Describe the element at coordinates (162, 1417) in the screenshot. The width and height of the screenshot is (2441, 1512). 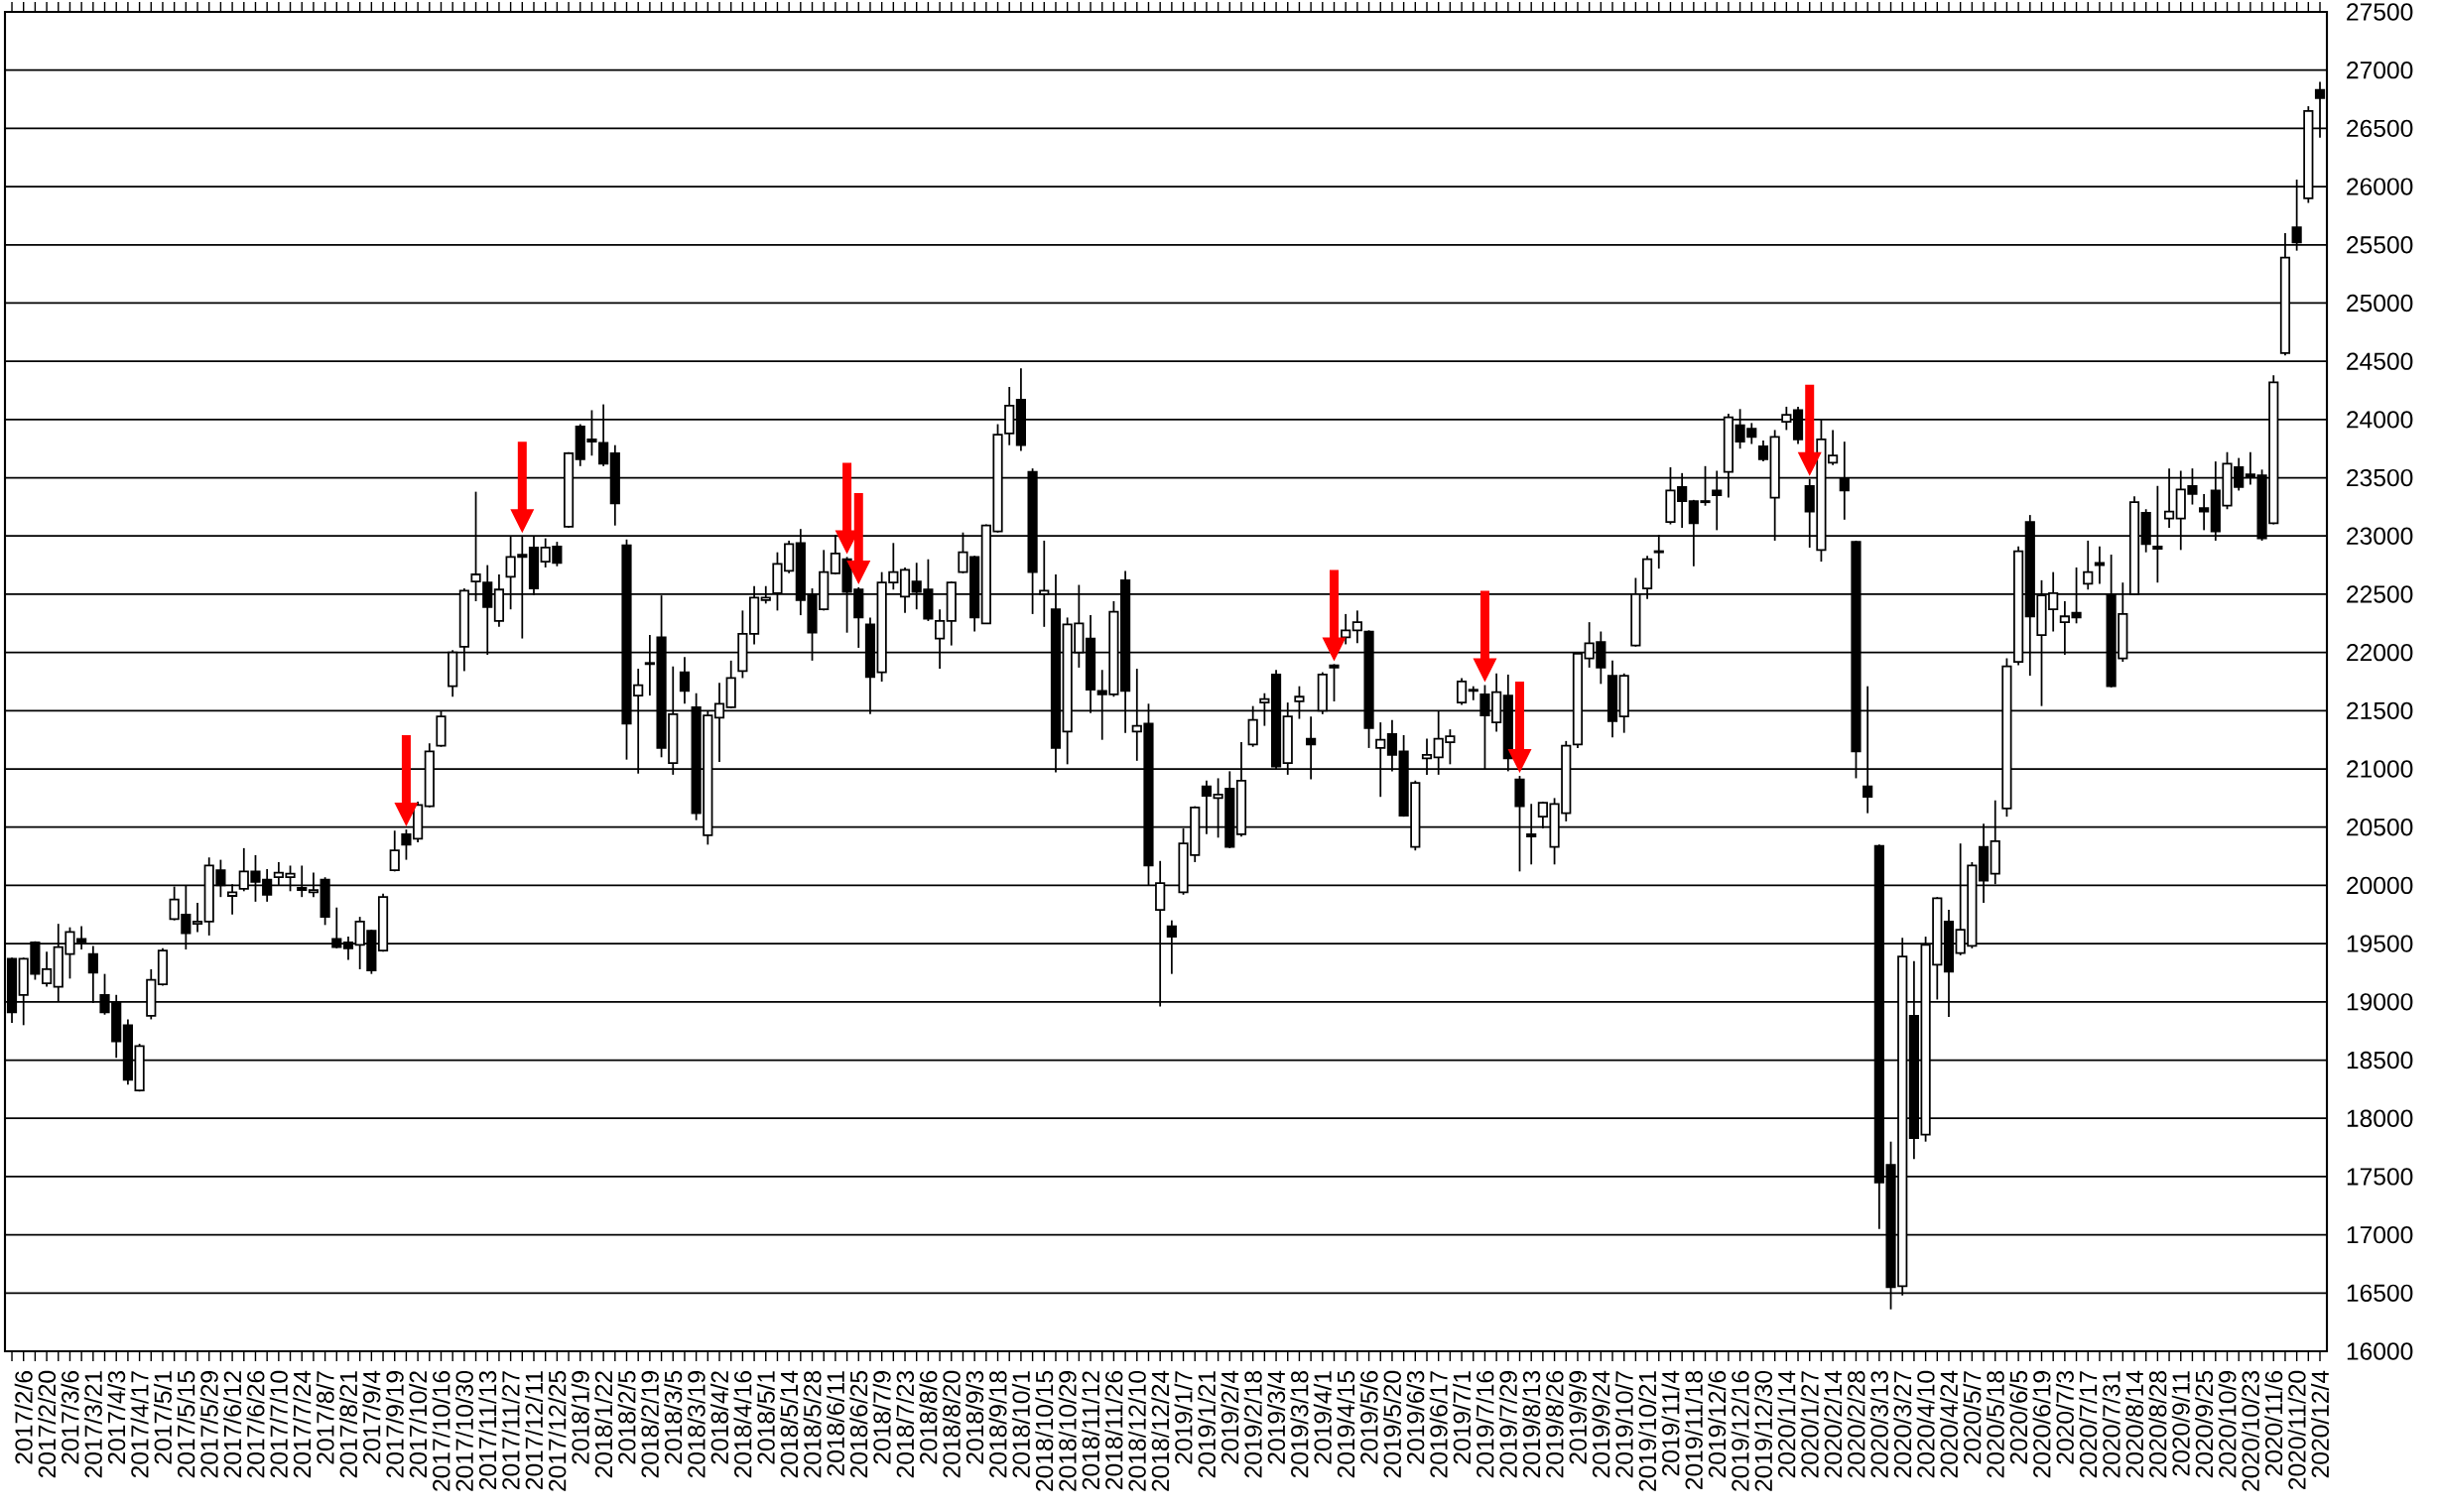
I see `x-tick-label: 2017/5/1` at that location.